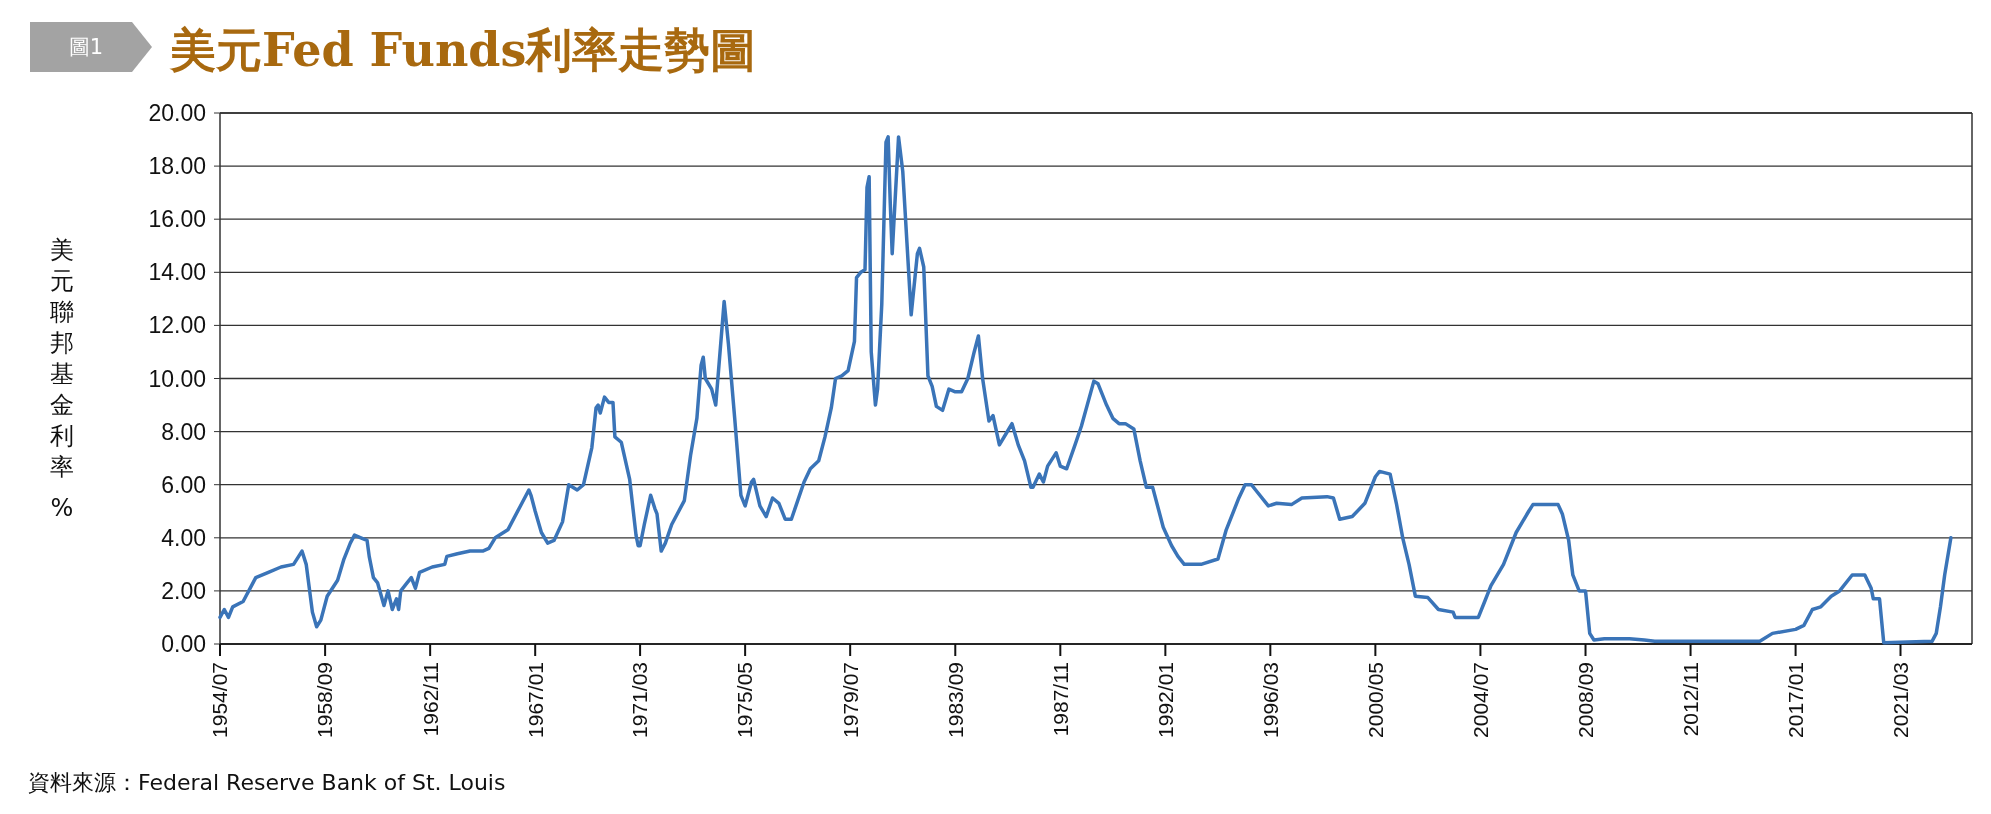 The height and width of the screenshot is (814, 1991). What do you see at coordinates (183, 644) in the screenshot?
I see `y-tick-label: 0.00` at bounding box center [183, 644].